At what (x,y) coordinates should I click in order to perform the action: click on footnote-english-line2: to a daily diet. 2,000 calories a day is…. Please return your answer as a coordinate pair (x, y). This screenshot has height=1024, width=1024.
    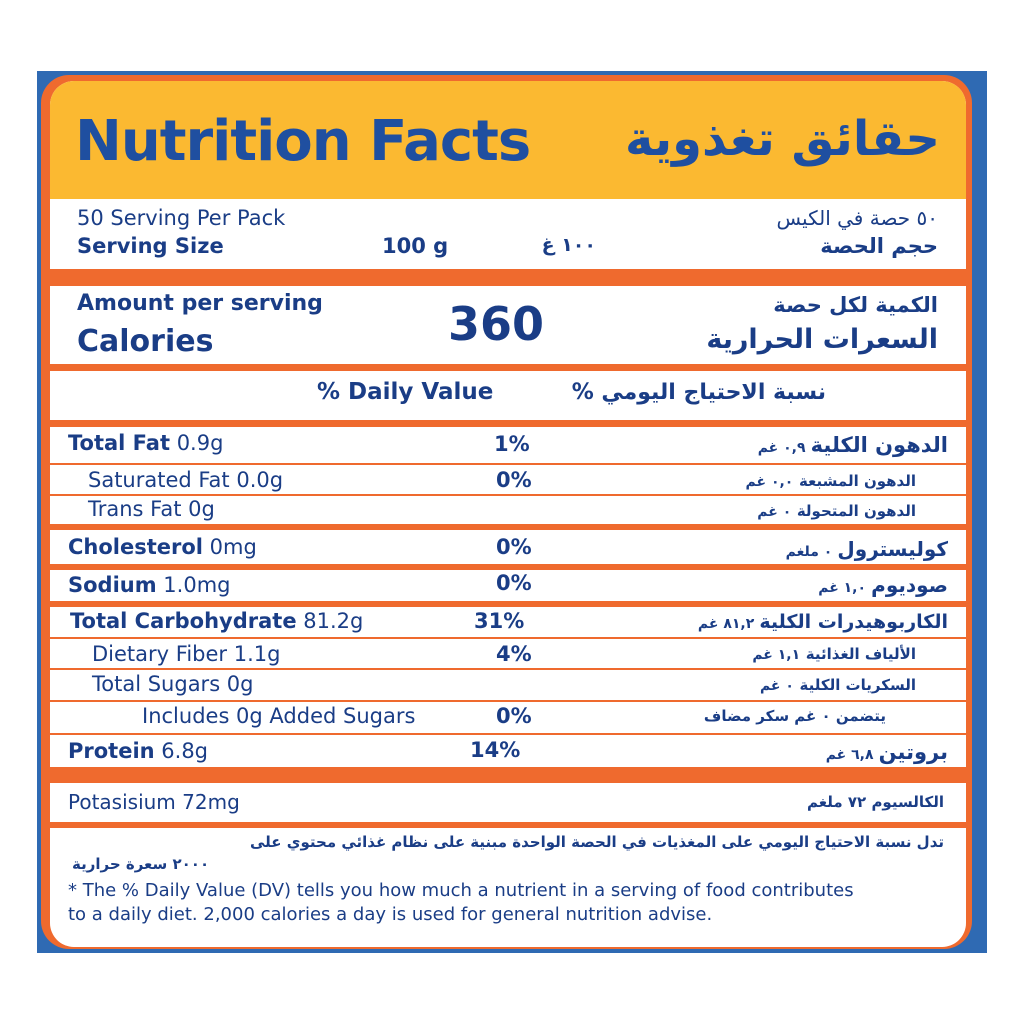
    Looking at the image, I should click on (390, 914).